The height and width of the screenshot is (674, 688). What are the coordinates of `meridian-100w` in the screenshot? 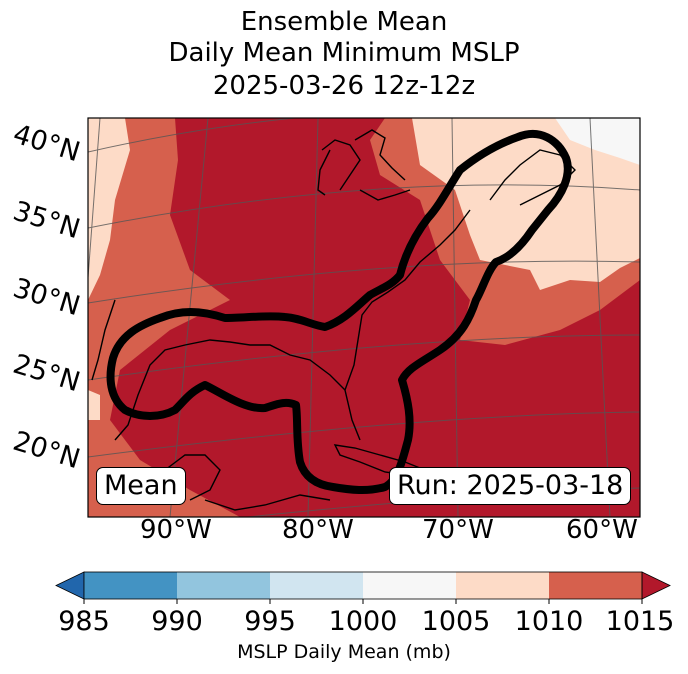 It's located at (94, 201).